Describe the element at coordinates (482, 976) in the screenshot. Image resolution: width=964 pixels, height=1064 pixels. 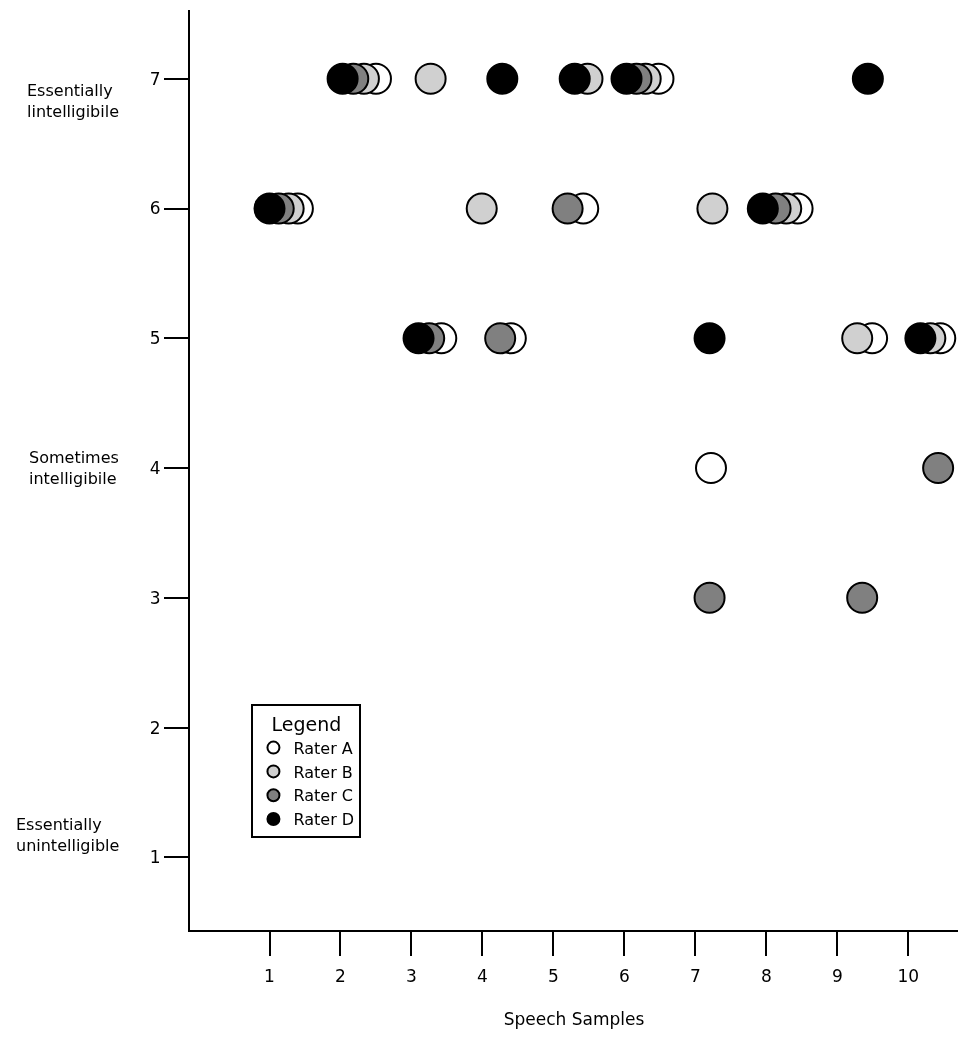
I see `x-tick-label: 4` at that location.